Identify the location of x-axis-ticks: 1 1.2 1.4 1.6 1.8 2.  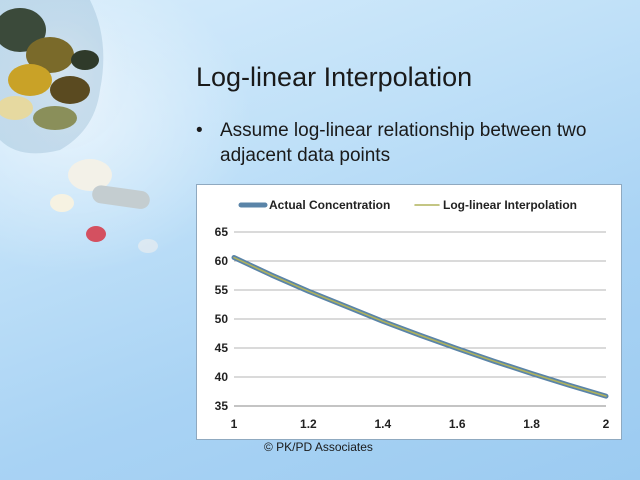
(420, 424).